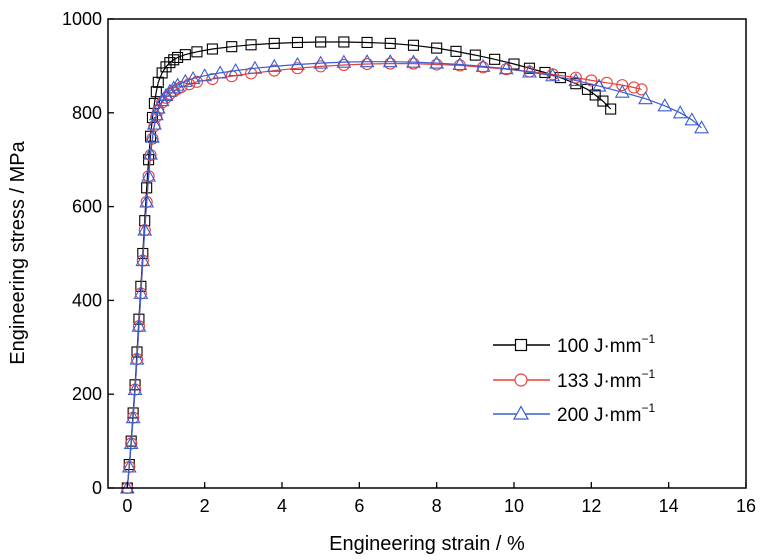 This screenshot has height=560, width=768. I want to click on y-tick-label: 200, so click(87, 394).